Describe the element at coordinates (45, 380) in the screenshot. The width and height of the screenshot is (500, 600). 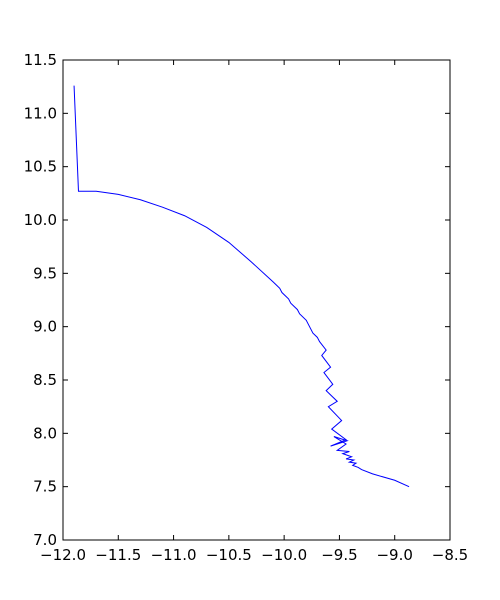
I see `y-tick-label: 8.5` at that location.